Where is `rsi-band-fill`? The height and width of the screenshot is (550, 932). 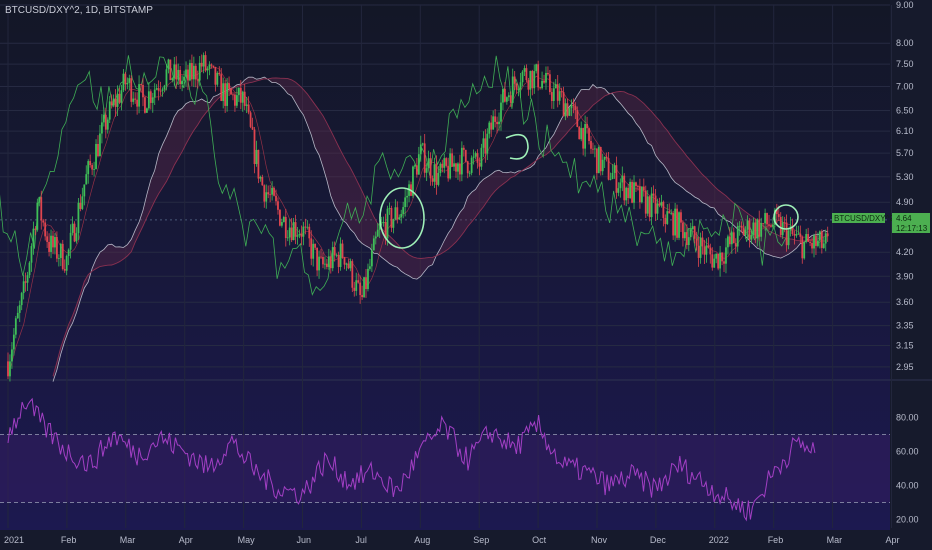
rsi-band-fill is located at coordinates (445, 468).